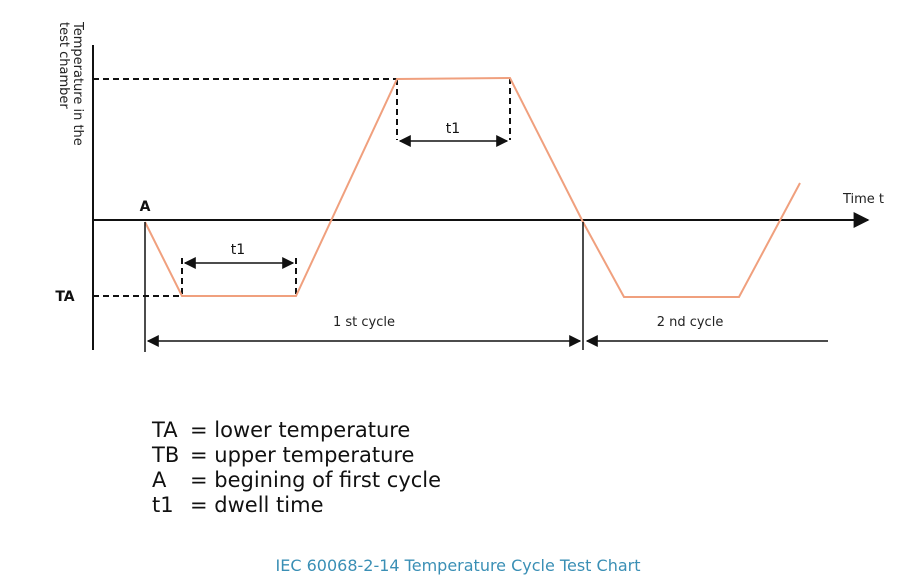 Image resolution: width=917 pixels, height=579 pixels. I want to click on legend-definition: = begining of first cycle, so click(315, 480).